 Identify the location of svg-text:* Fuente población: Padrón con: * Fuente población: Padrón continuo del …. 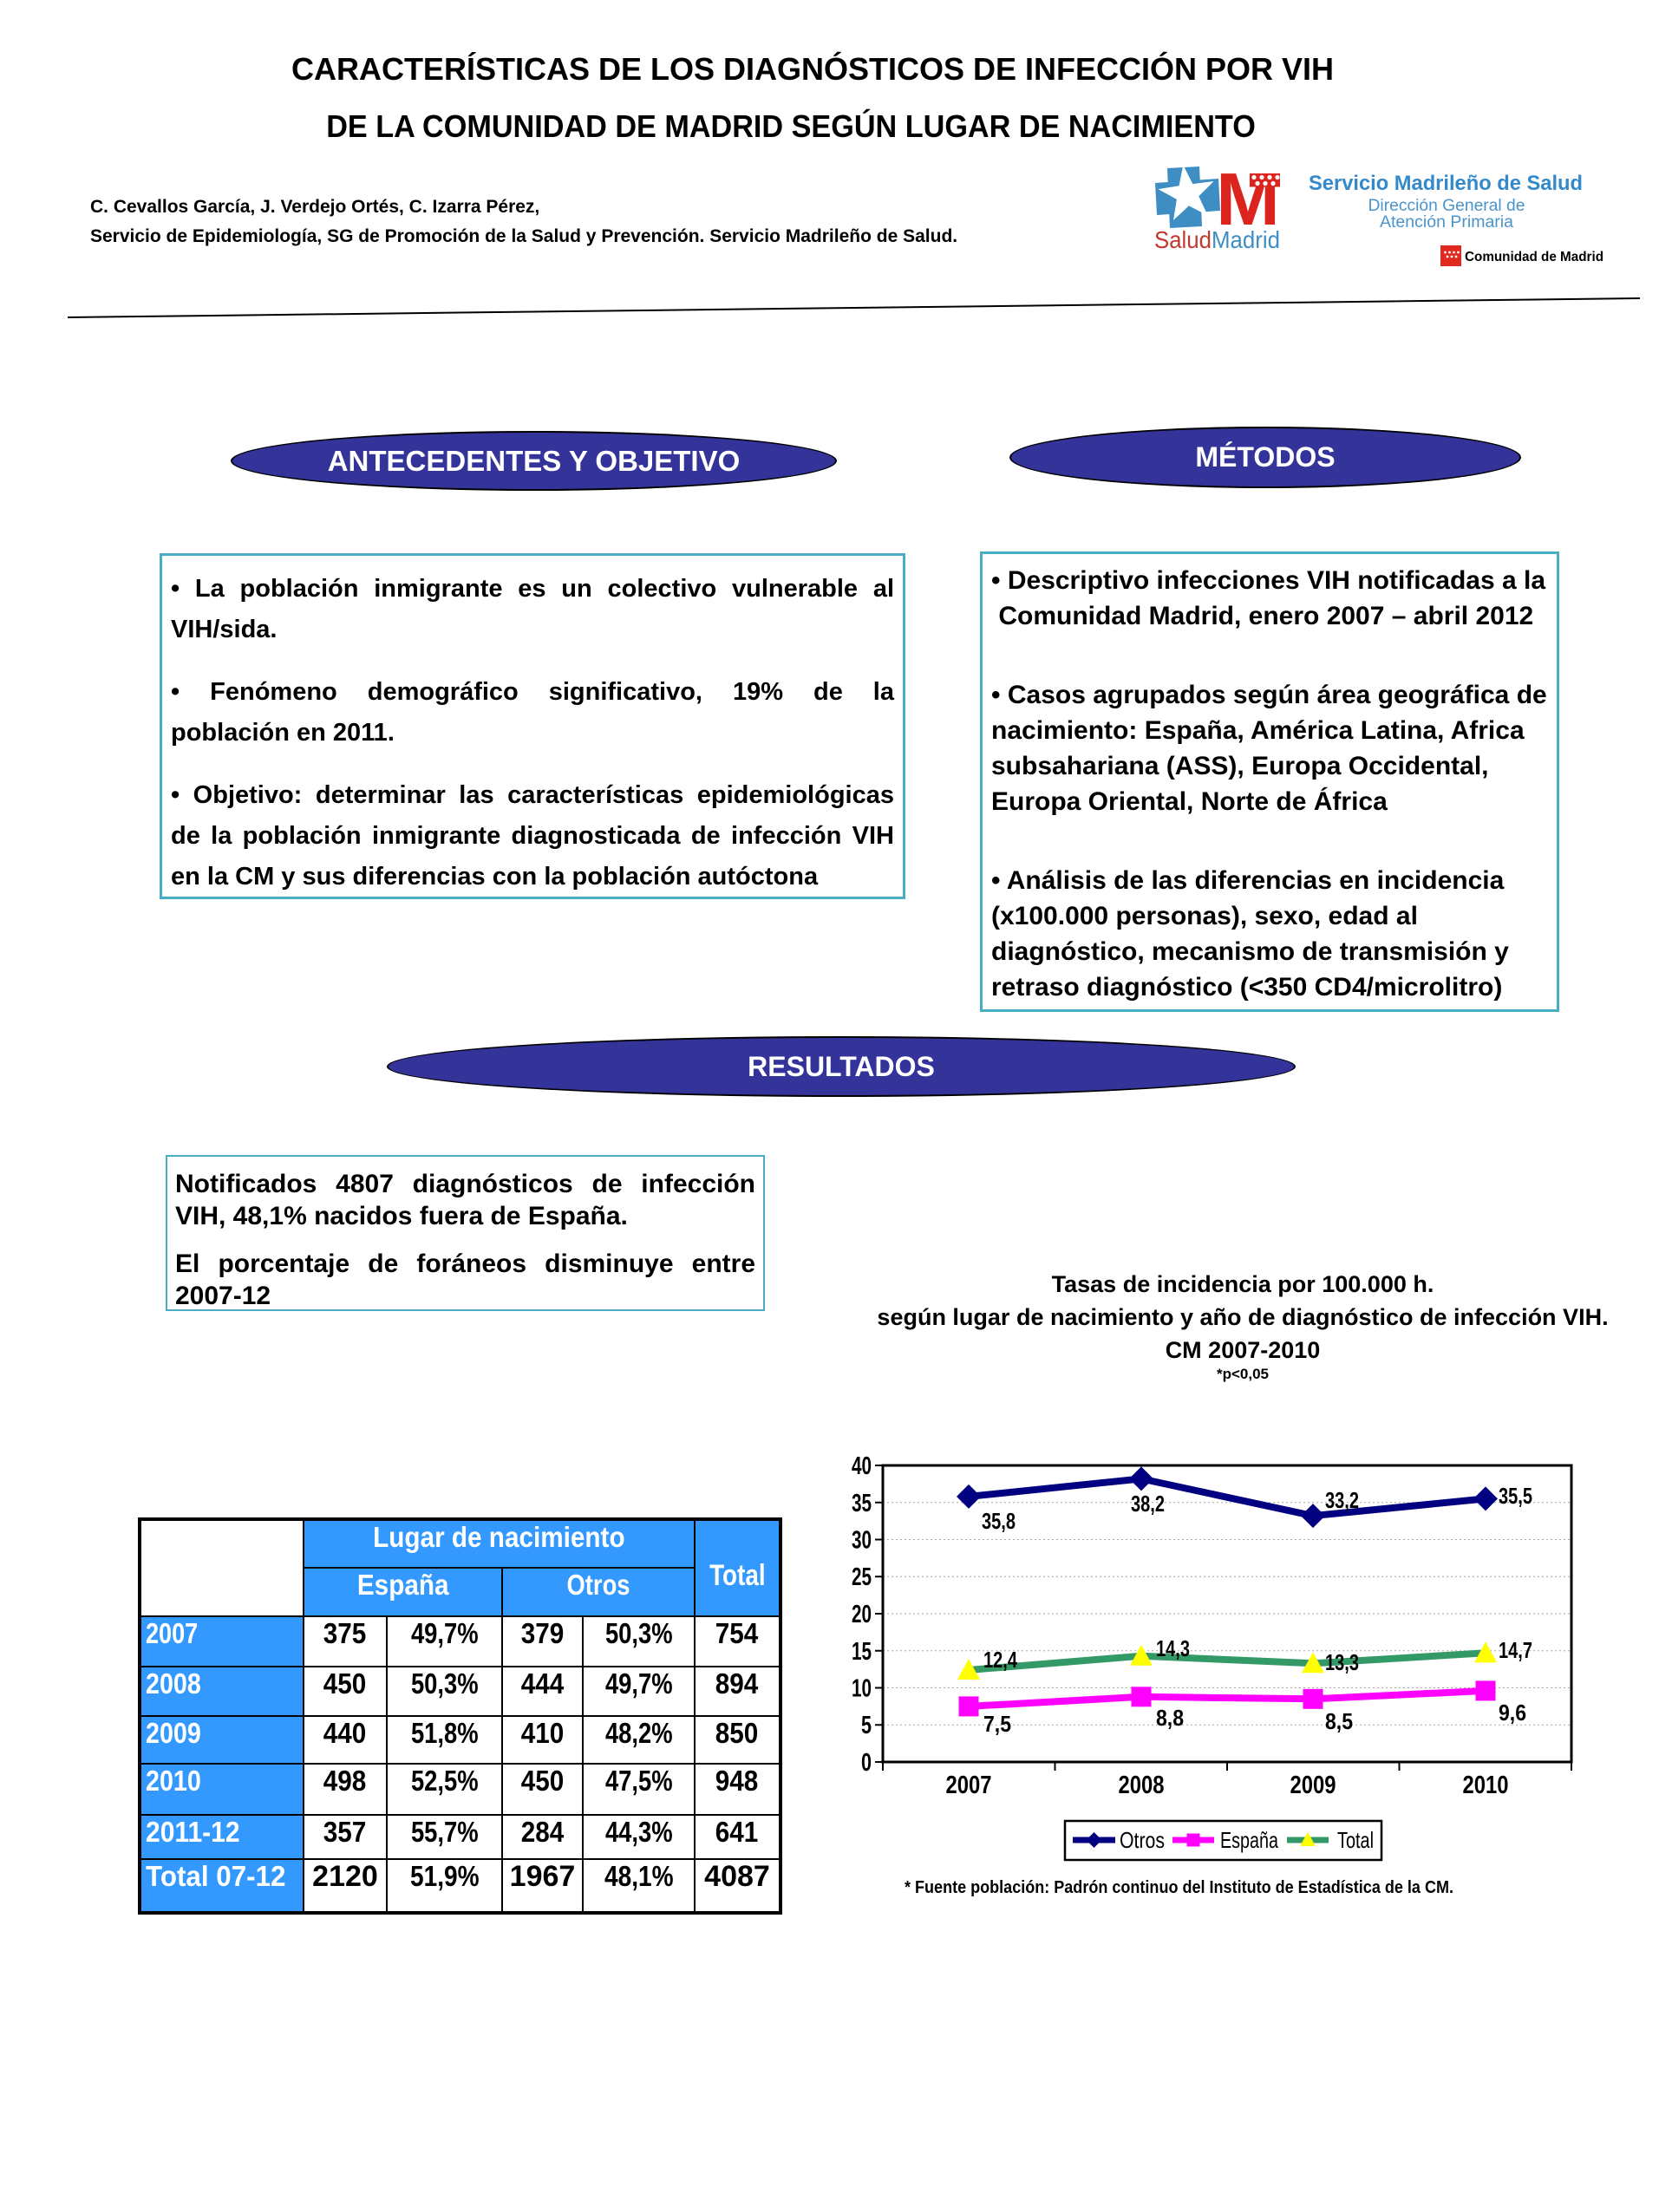
(1179, 1887).